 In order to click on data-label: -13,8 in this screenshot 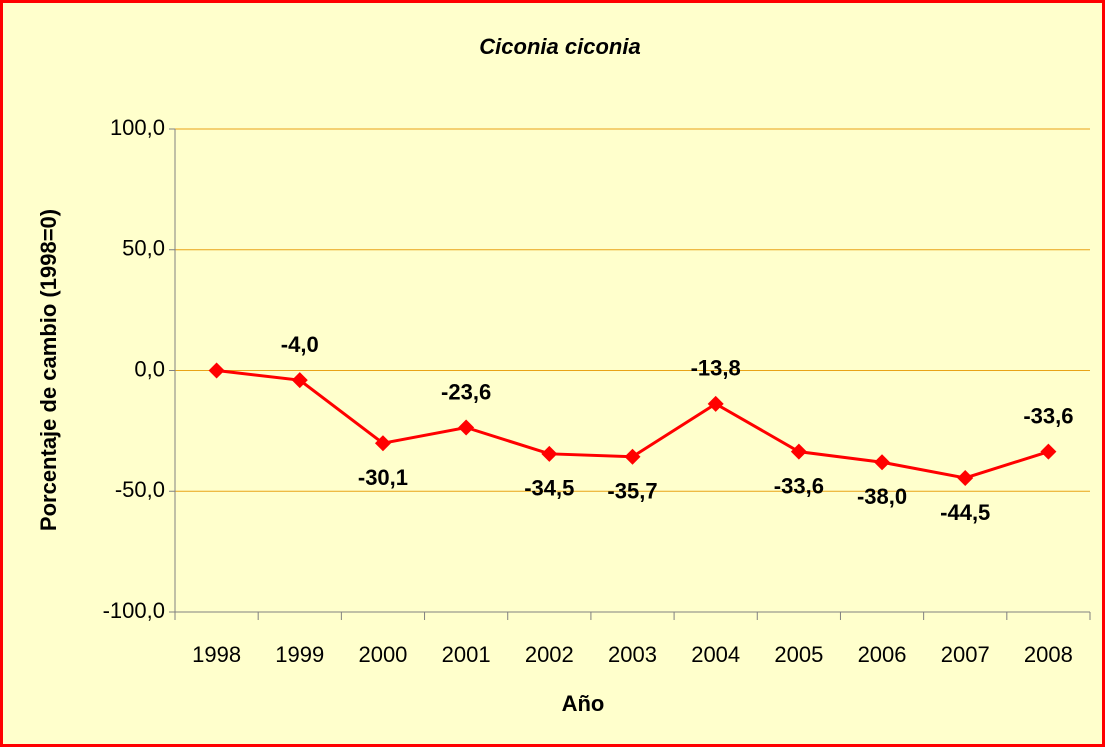, I will do `click(716, 368)`.